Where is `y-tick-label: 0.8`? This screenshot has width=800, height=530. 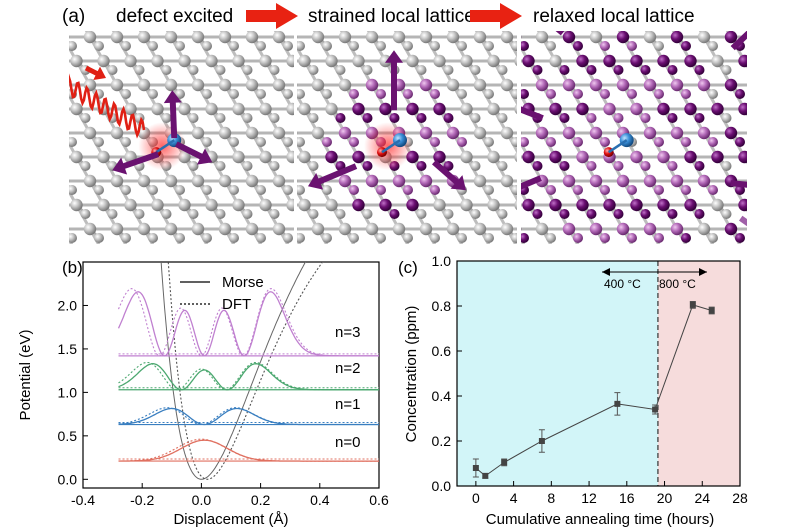 y-tick-label: 0.8 is located at coordinates (442, 306).